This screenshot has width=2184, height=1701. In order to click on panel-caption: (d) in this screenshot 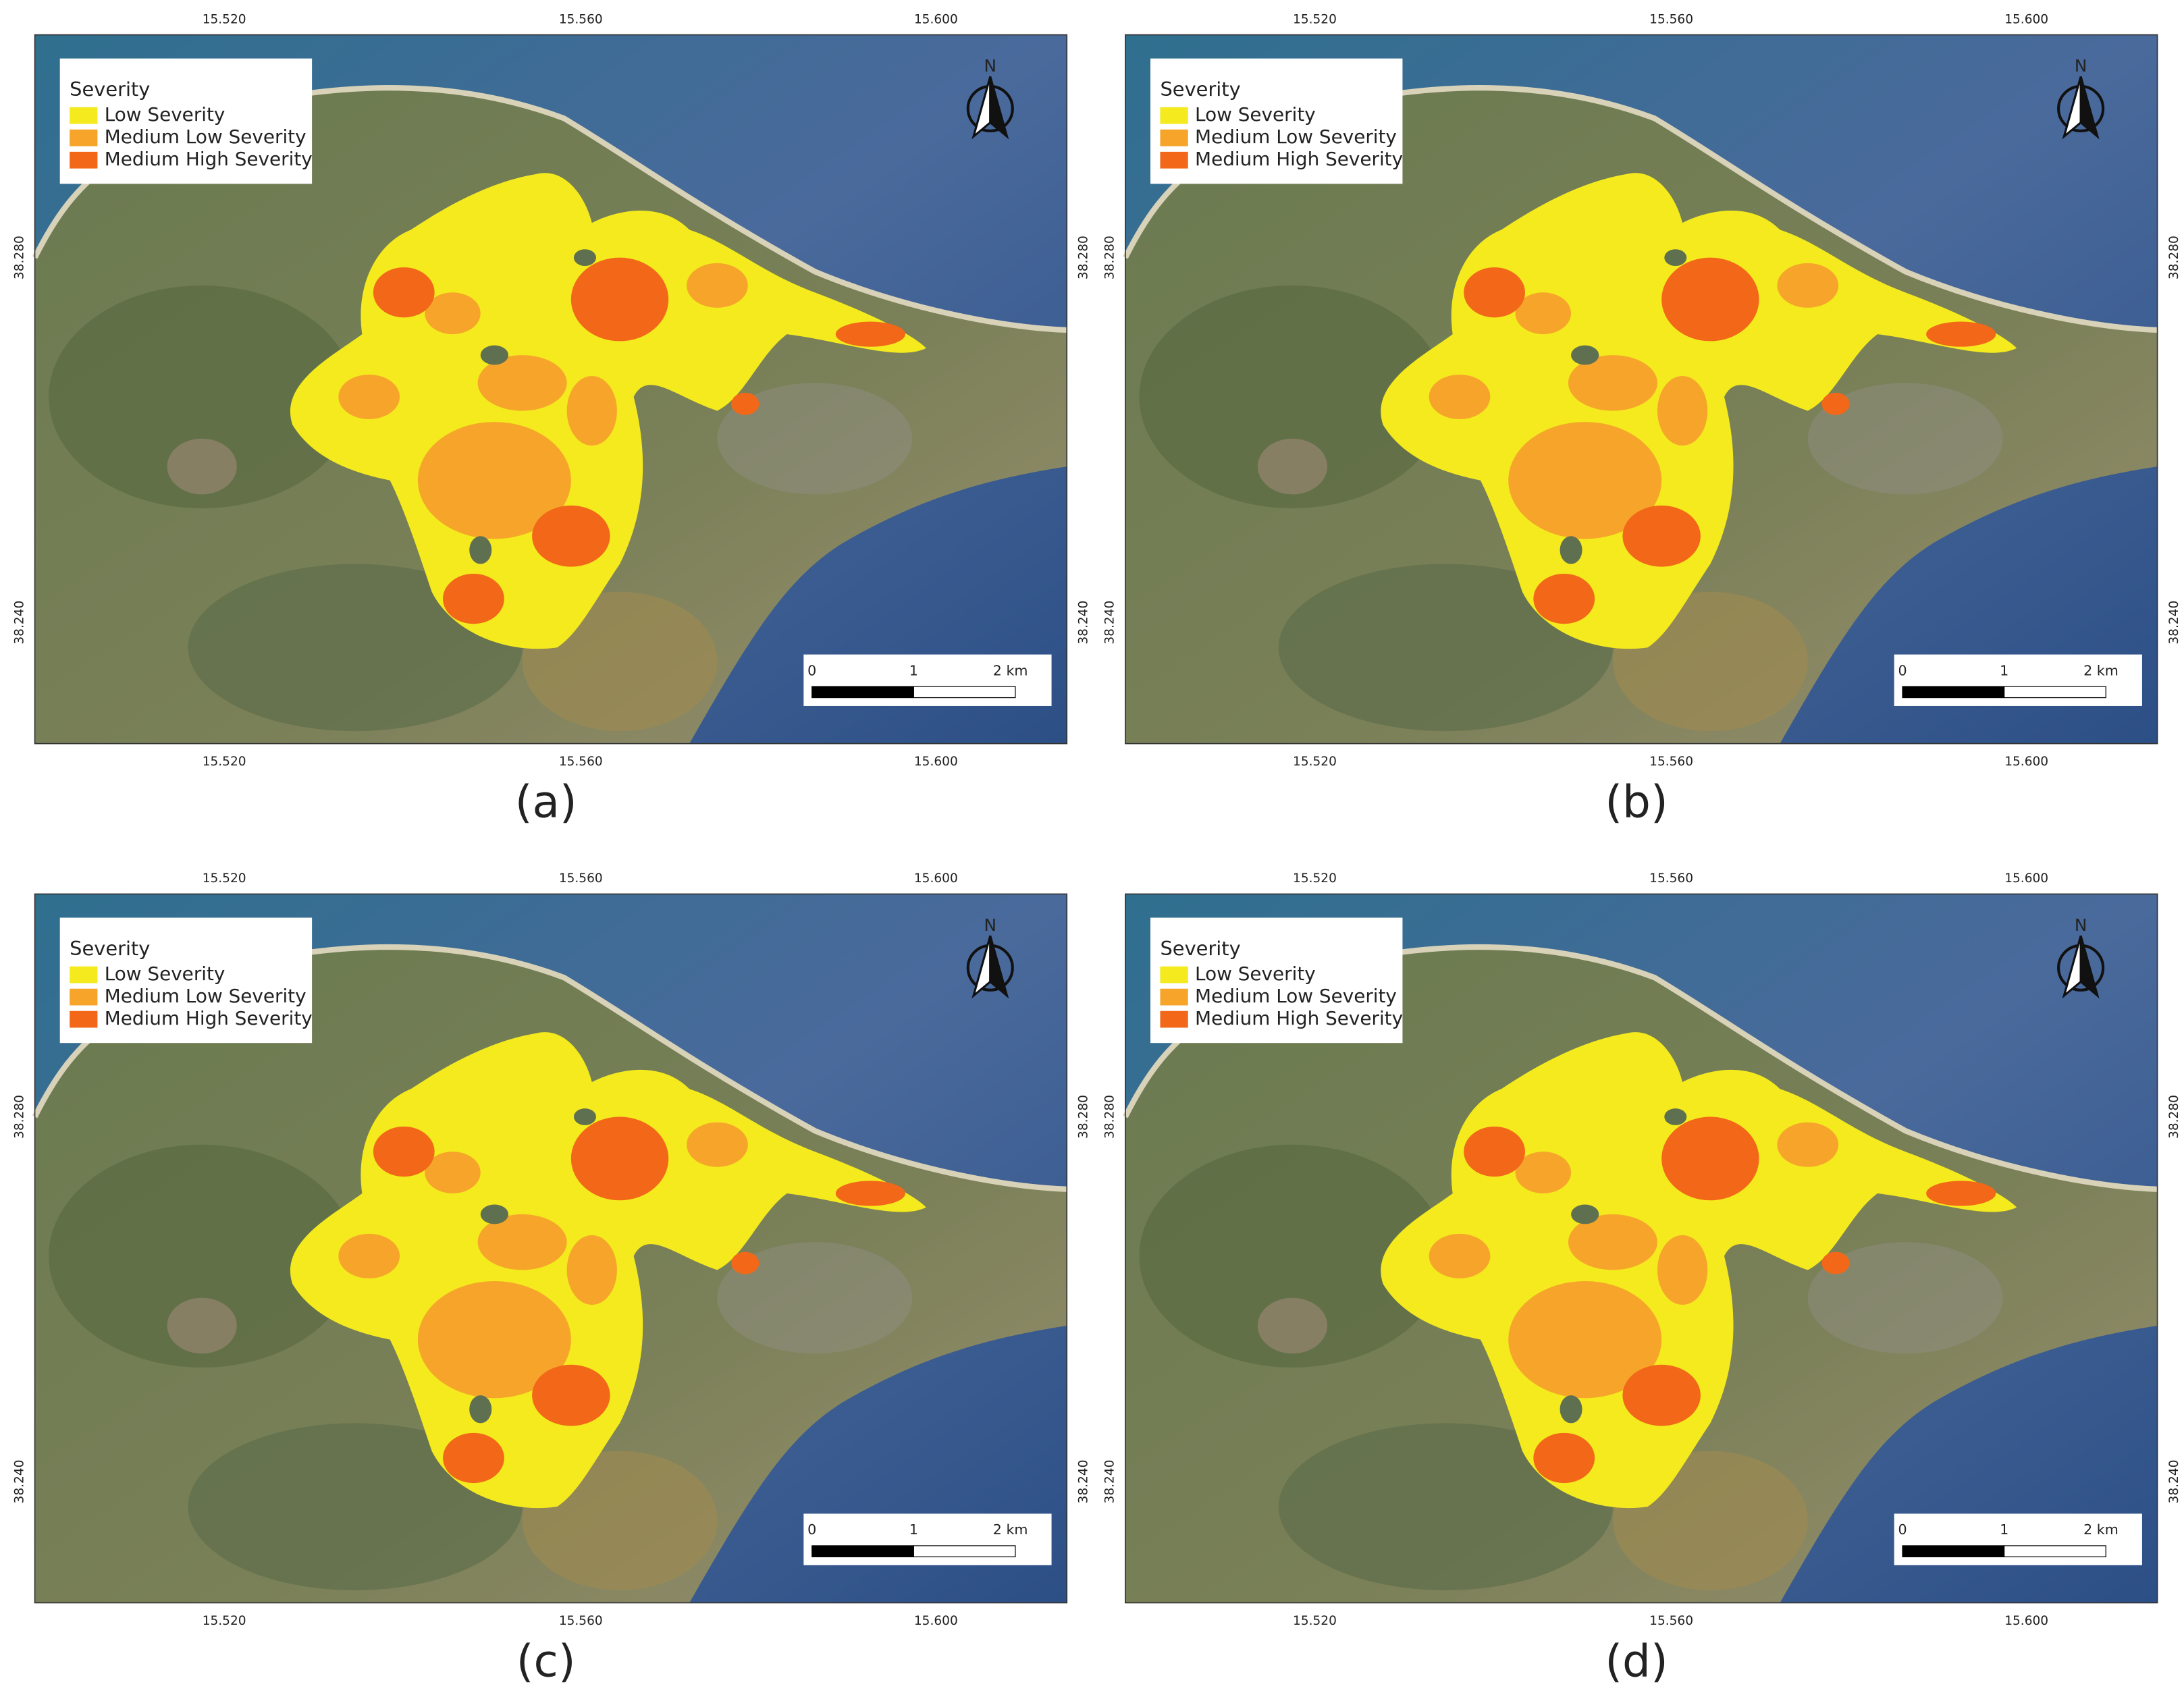, I will do `click(1636, 1661)`.